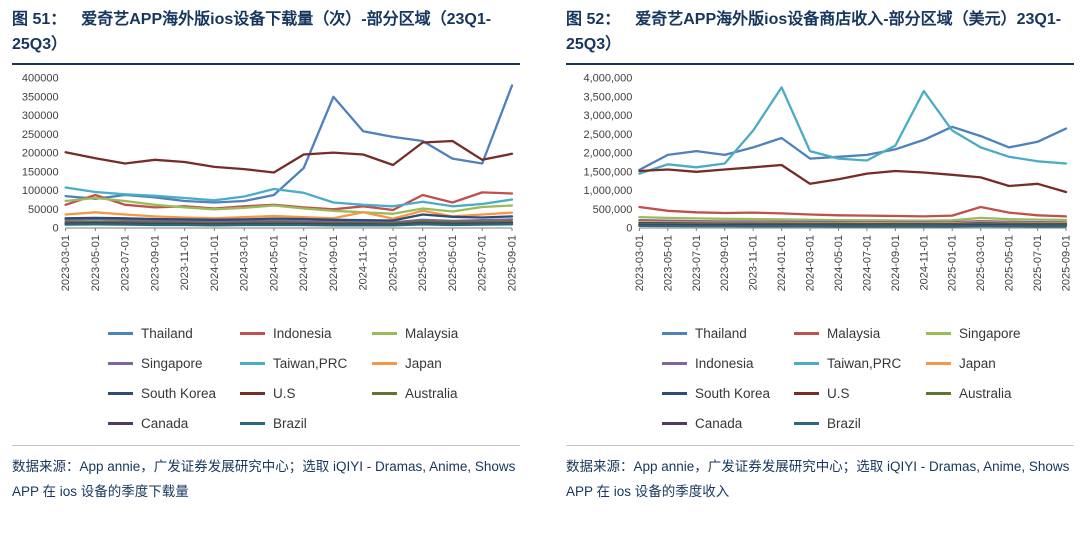 The image size is (1080, 535). I want to click on svg-text: 0, so click(629, 228).